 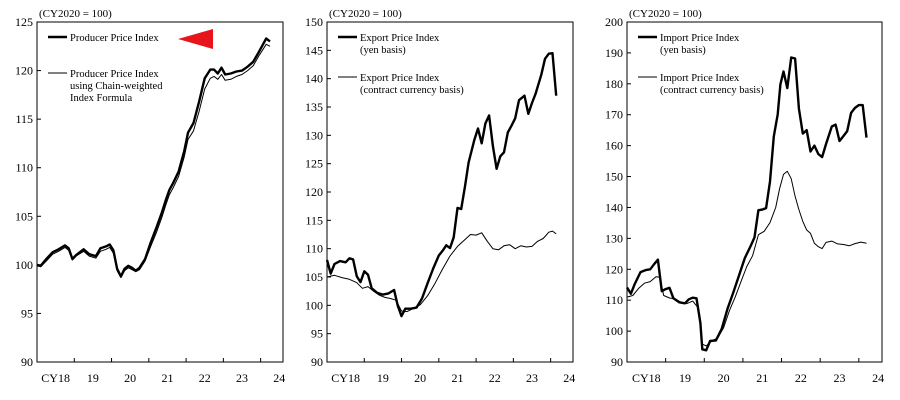 I want to click on y-tick-label: 160, so click(x=614, y=146).